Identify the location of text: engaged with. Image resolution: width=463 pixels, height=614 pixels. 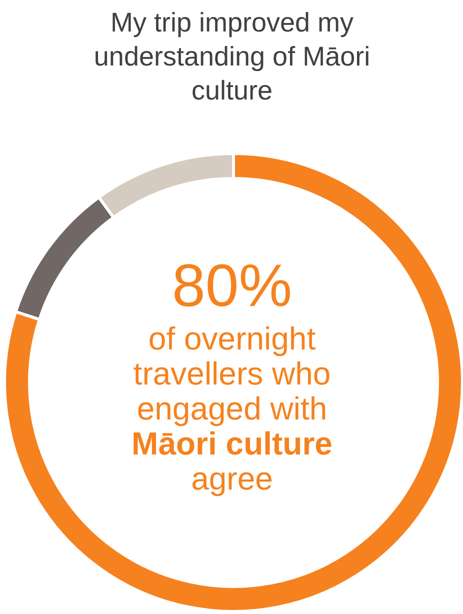
(232, 408).